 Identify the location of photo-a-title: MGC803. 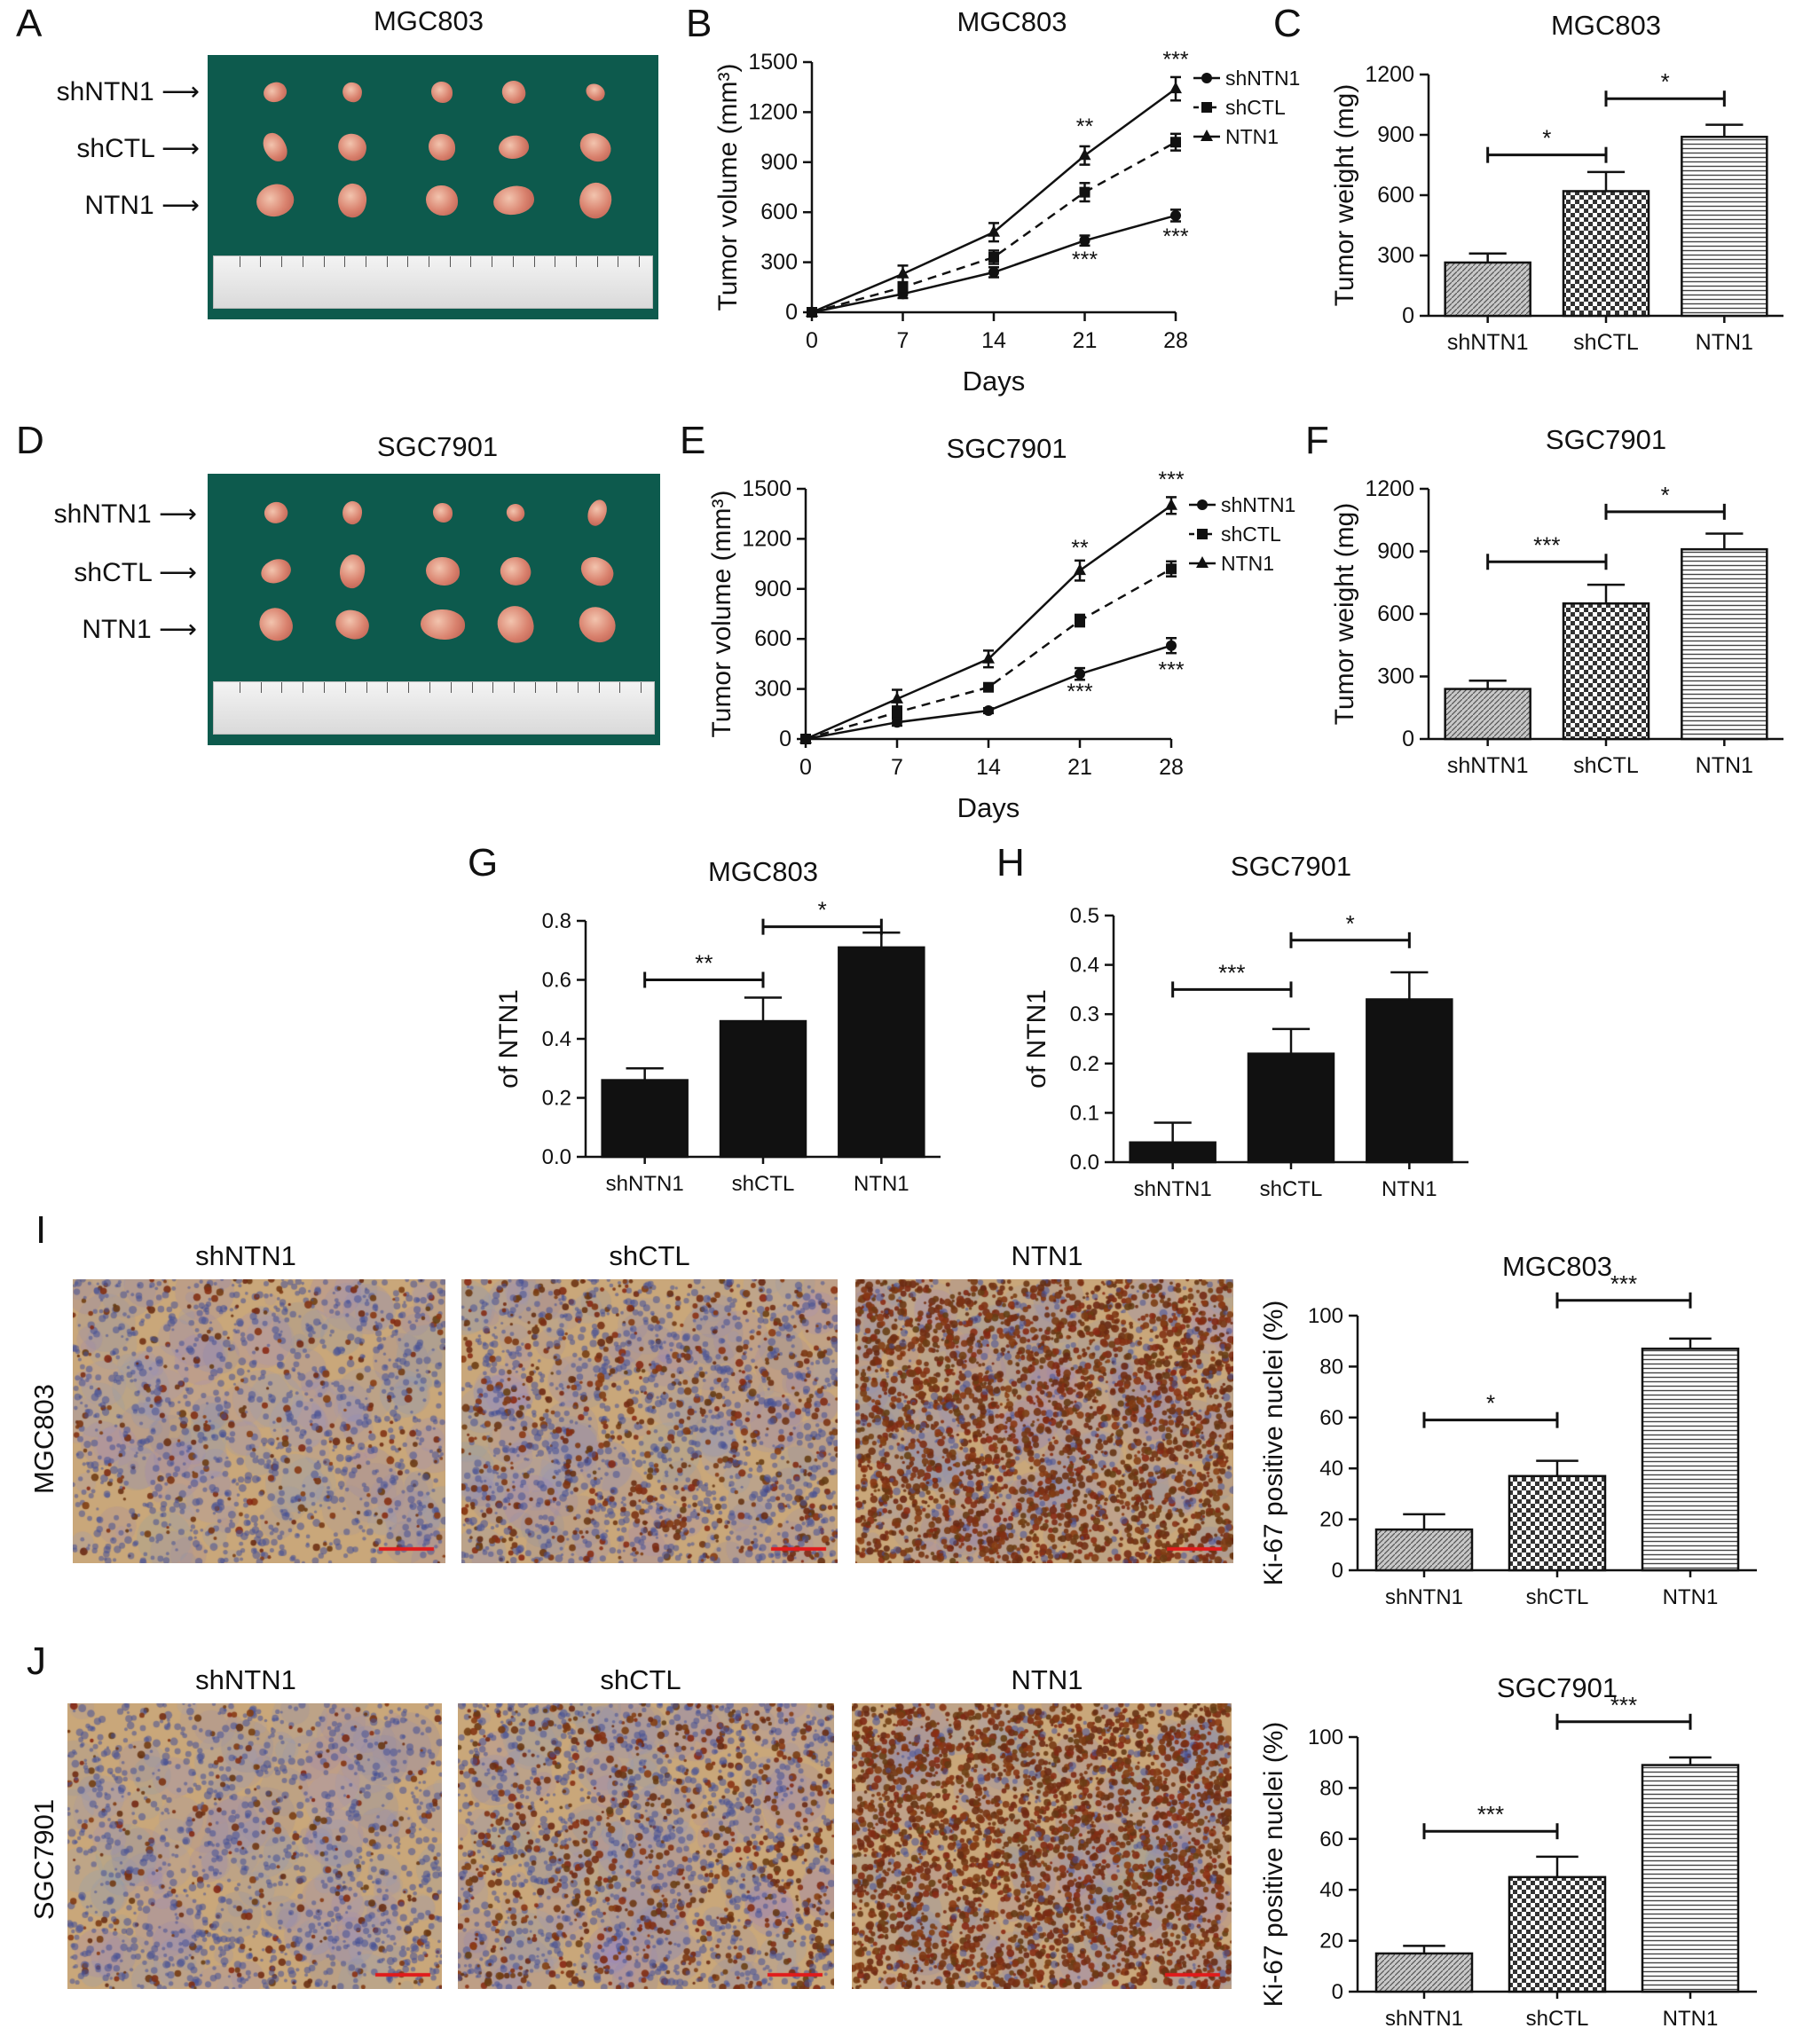
(429, 20).